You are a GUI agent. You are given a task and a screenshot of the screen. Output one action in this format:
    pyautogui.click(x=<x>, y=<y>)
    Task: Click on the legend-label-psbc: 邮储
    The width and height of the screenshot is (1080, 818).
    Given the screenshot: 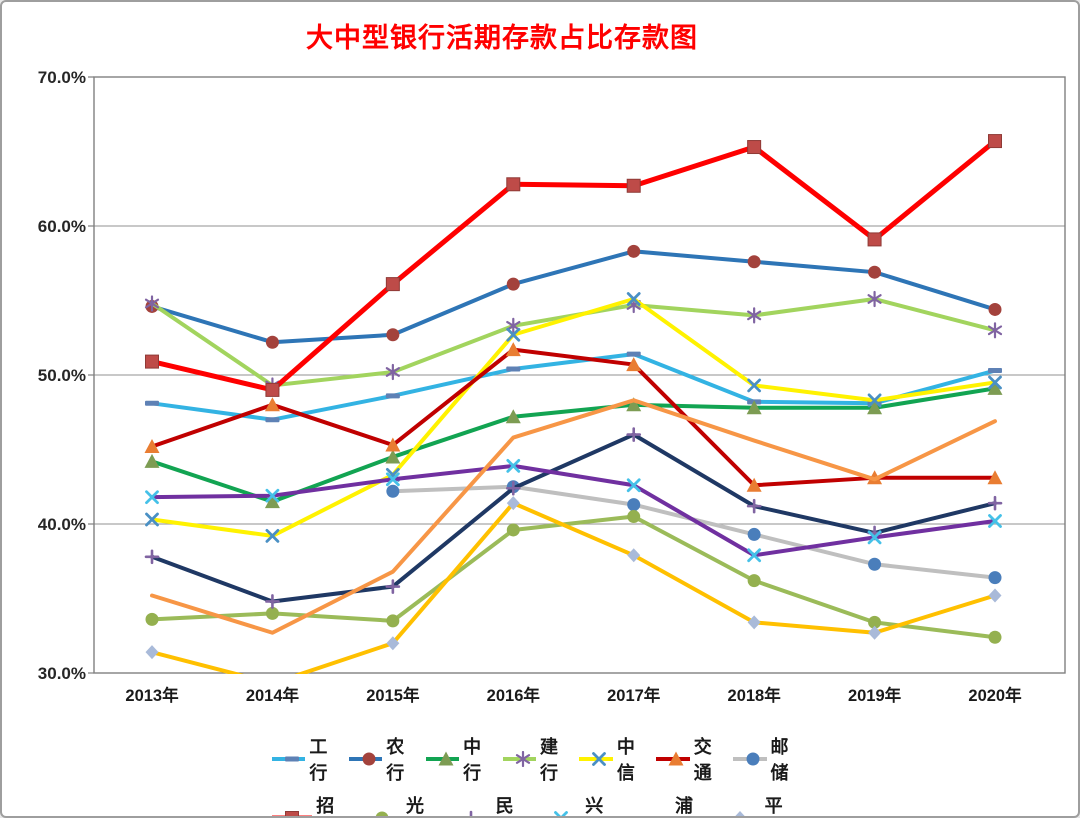 What is the action you would take?
    pyautogui.click(x=779, y=760)
    